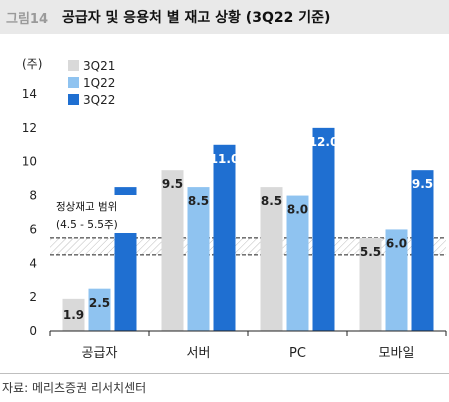 Image resolution: width=449 pixels, height=402 pixels. I want to click on figure-number: 그림14, so click(27, 19).